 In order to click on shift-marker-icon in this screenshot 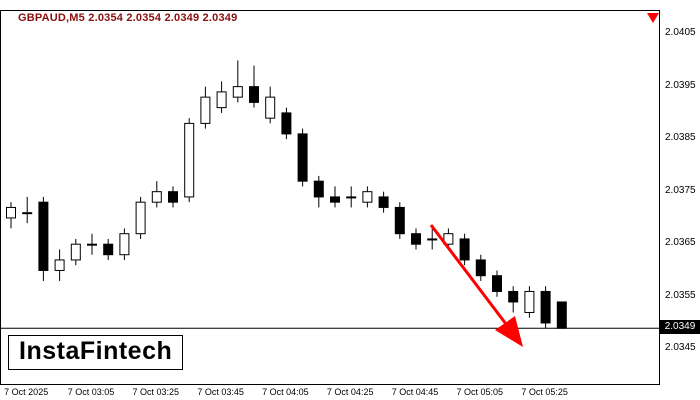, I will do `click(653, 18)`.